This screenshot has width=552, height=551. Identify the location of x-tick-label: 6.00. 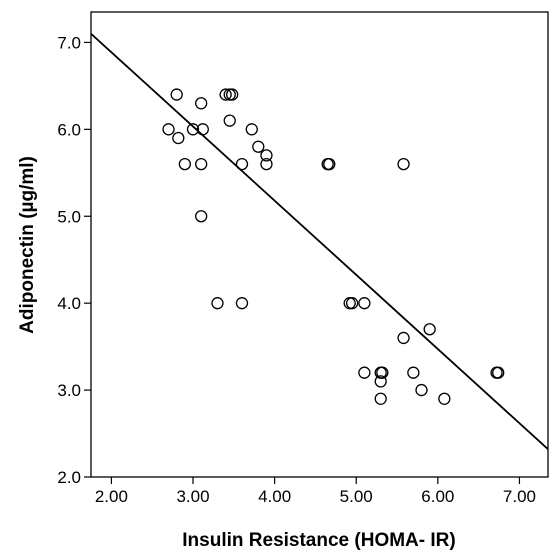
(437, 496).